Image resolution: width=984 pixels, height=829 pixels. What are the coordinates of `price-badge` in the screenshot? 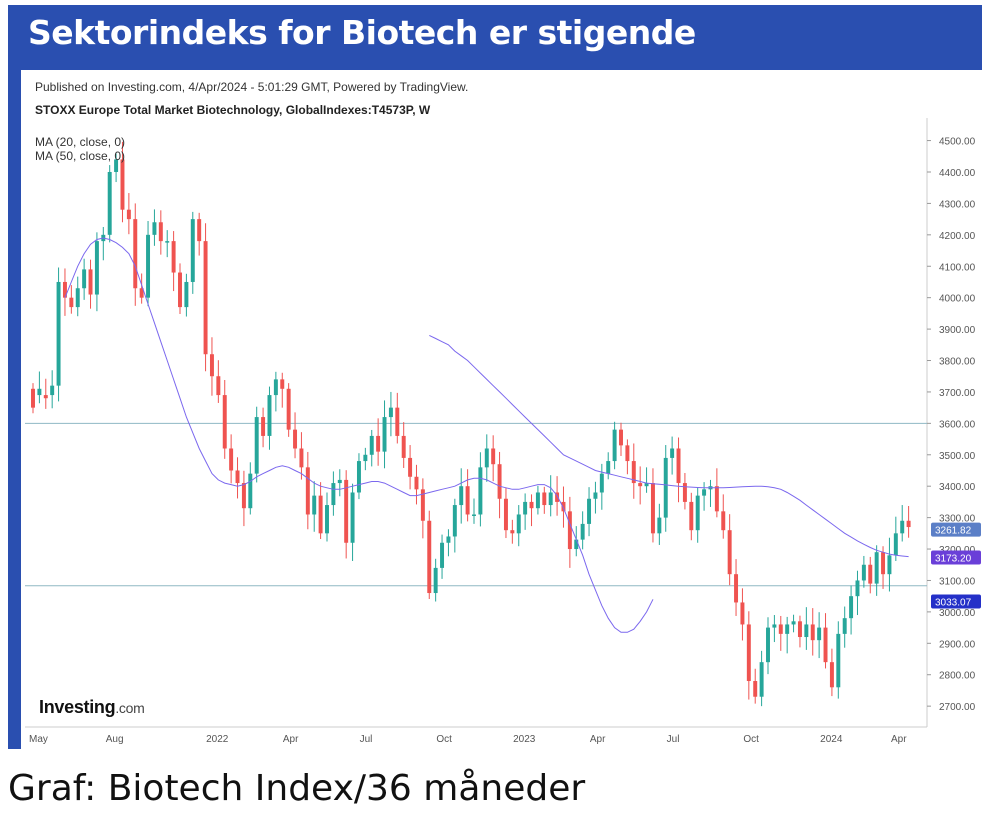 It's located at (956, 529).